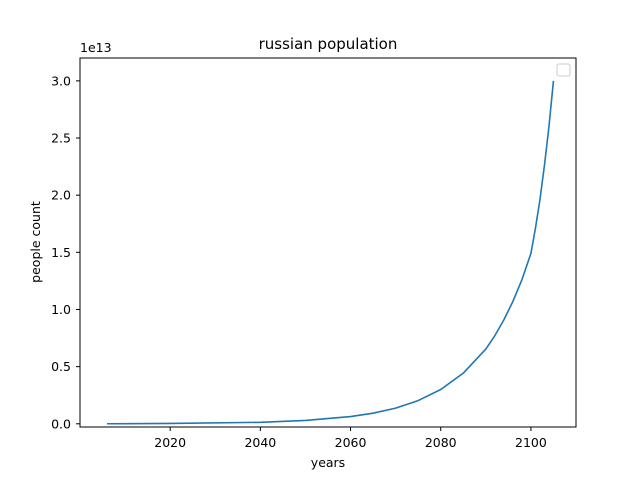 The width and height of the screenshot is (640, 480). Describe the element at coordinates (170, 442) in the screenshot. I see `x-tick-label: 2020` at that location.